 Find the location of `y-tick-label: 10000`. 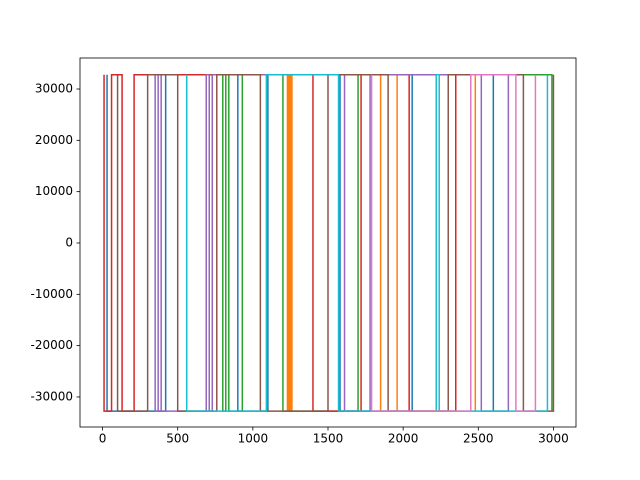

y-tick-label: 10000 is located at coordinates (54, 191).